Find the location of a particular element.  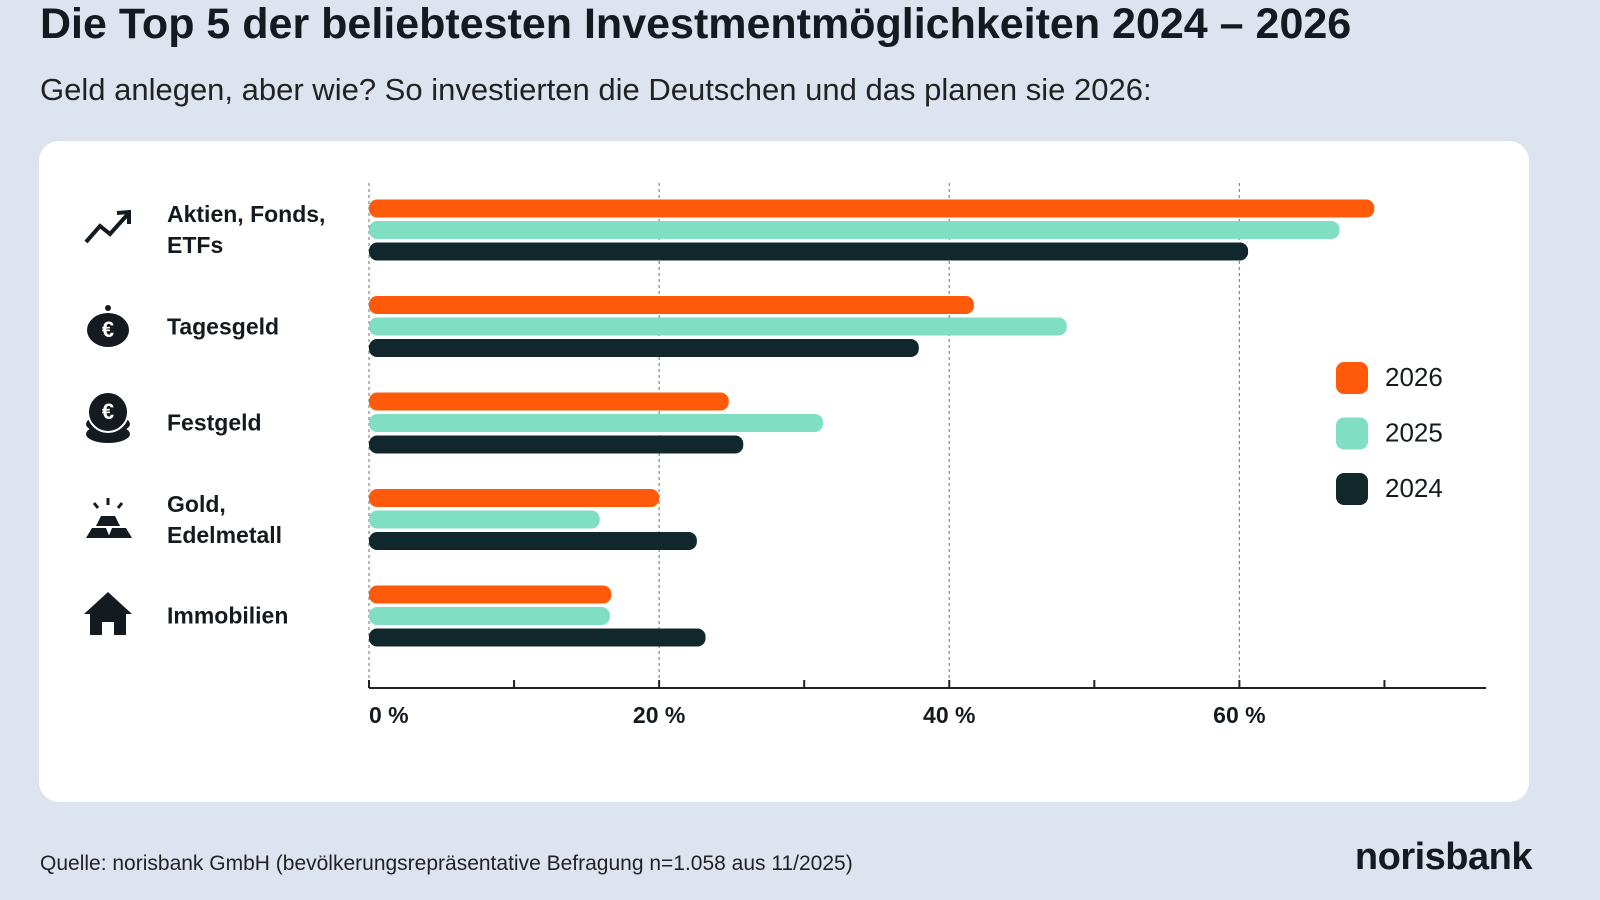

category-label: Gold, Edelmetall is located at coordinates (225, 519).